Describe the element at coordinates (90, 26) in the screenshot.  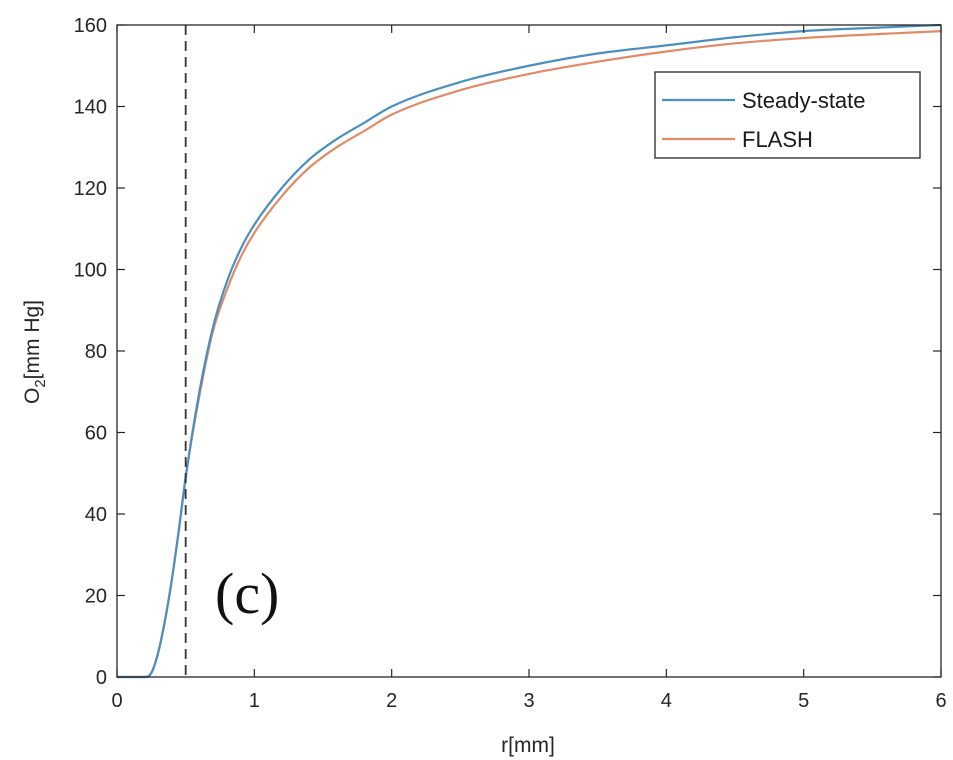
I see `y-tick-label: 160` at that location.